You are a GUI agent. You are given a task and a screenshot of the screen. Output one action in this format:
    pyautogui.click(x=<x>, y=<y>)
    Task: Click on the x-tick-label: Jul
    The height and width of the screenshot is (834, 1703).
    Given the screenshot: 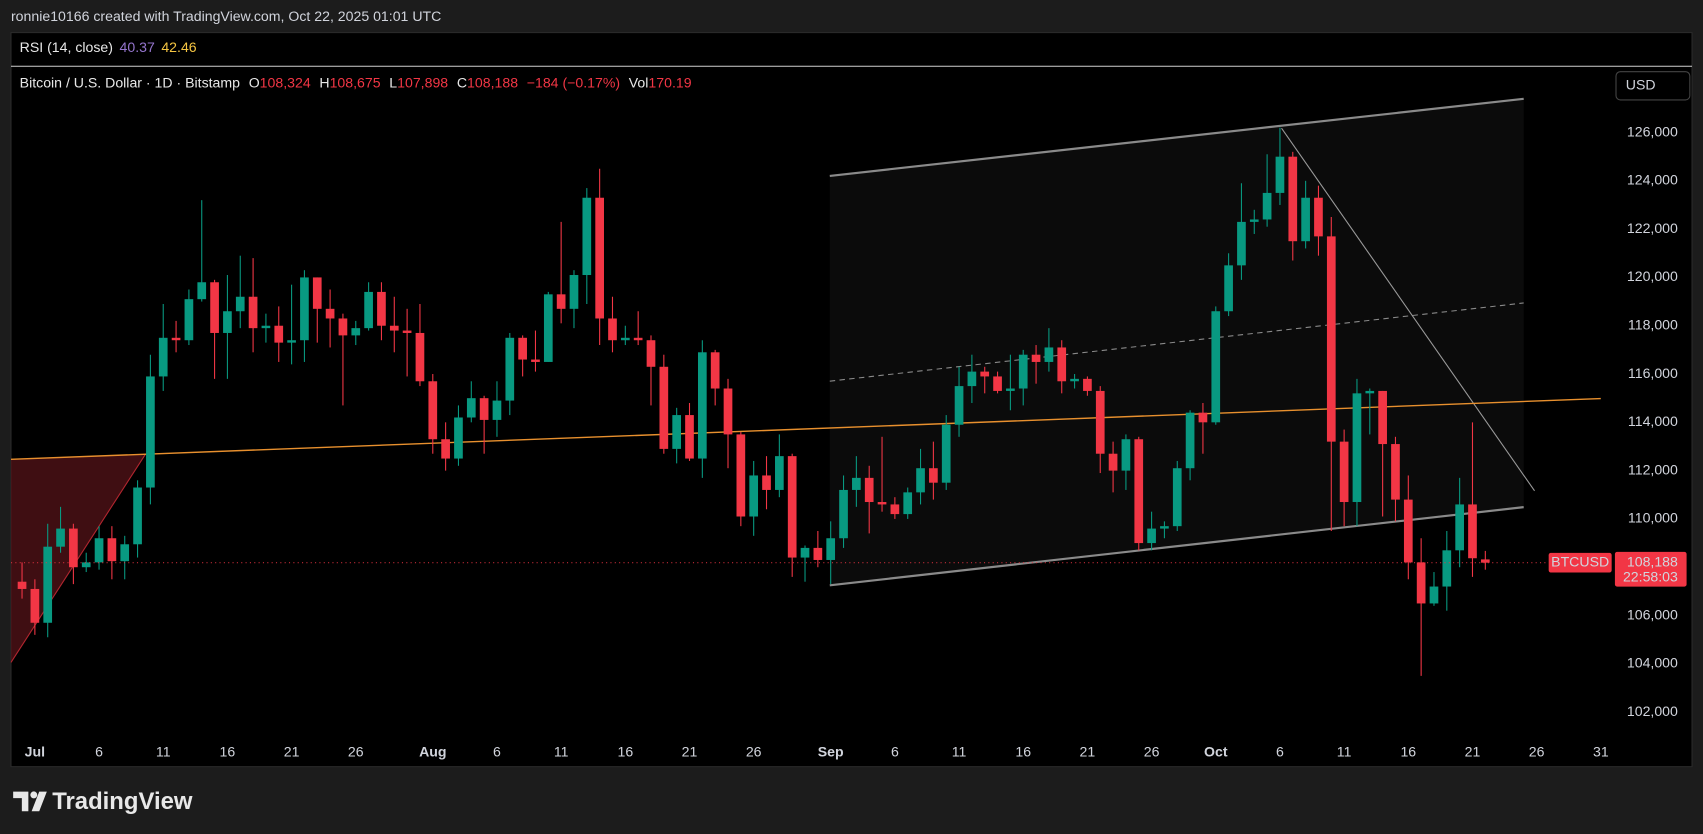 What is the action you would take?
    pyautogui.click(x=35, y=751)
    